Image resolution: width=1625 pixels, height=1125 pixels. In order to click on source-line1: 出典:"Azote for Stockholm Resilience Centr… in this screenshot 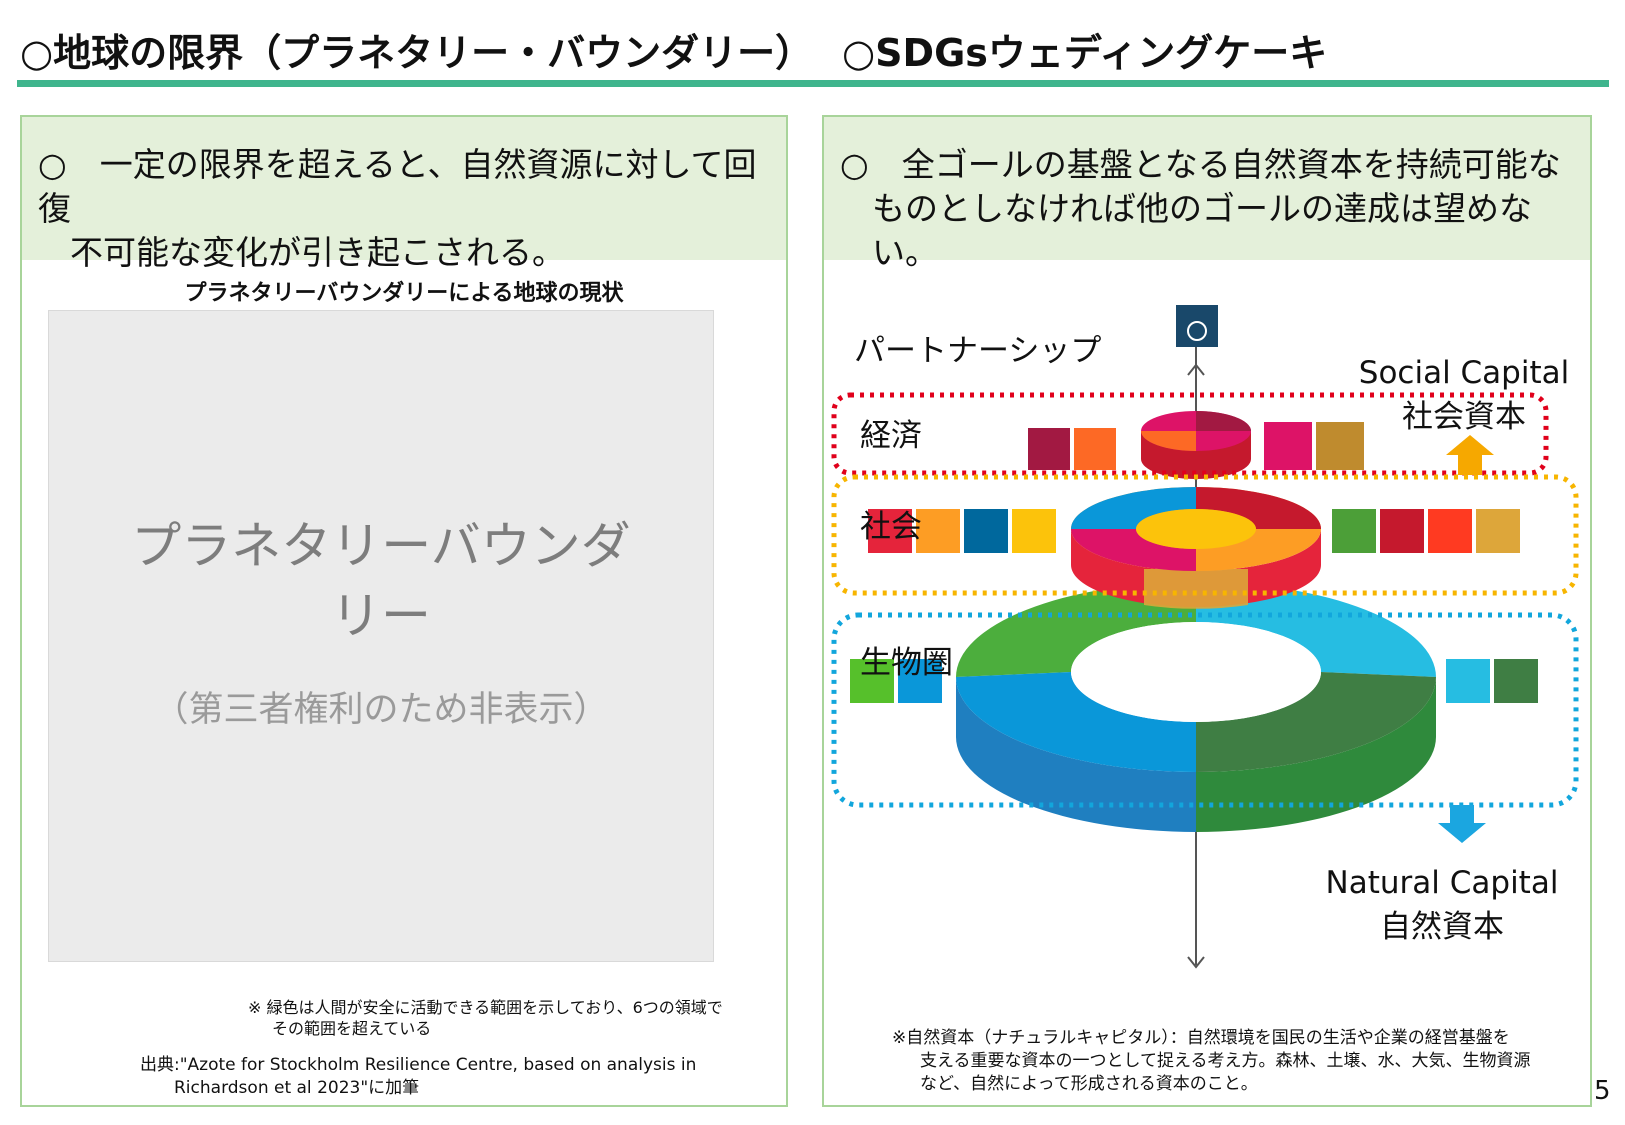, I will do `click(418, 1065)`.